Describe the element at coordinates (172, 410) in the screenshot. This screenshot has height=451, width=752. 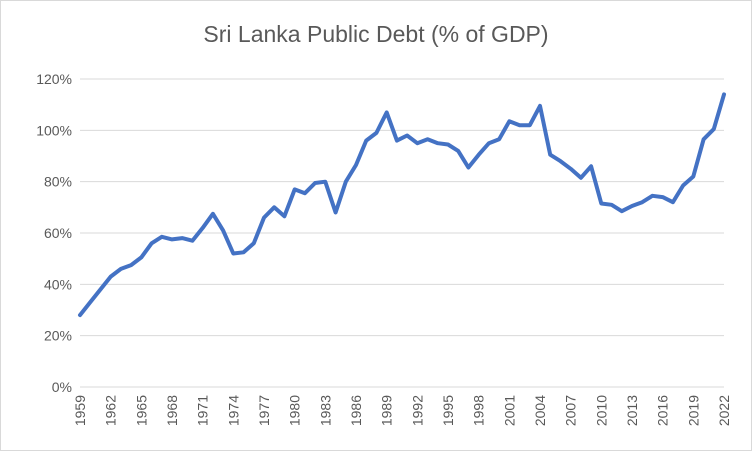
I see `x-tick-label: 1968` at that location.